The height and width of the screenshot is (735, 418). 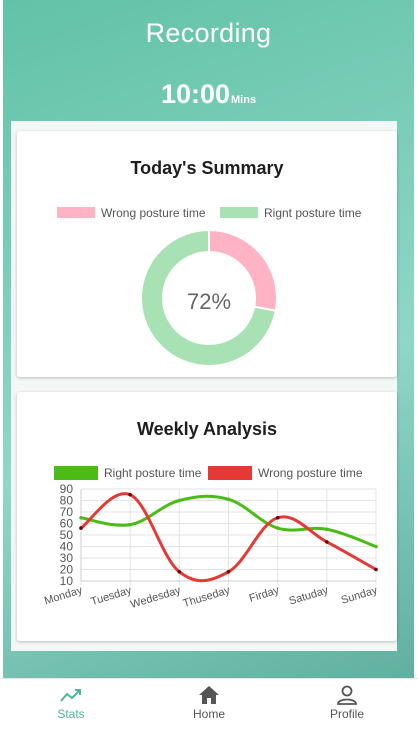 I want to click on y-tick-label: 30, so click(x=67, y=558).